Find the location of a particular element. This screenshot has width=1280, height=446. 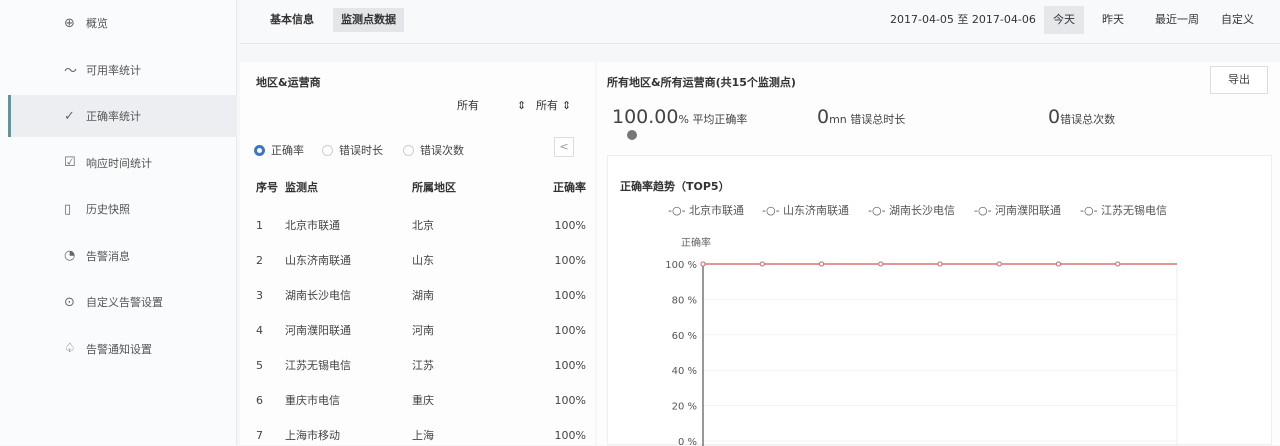

cell: 江苏 is located at coordinates (423, 365).